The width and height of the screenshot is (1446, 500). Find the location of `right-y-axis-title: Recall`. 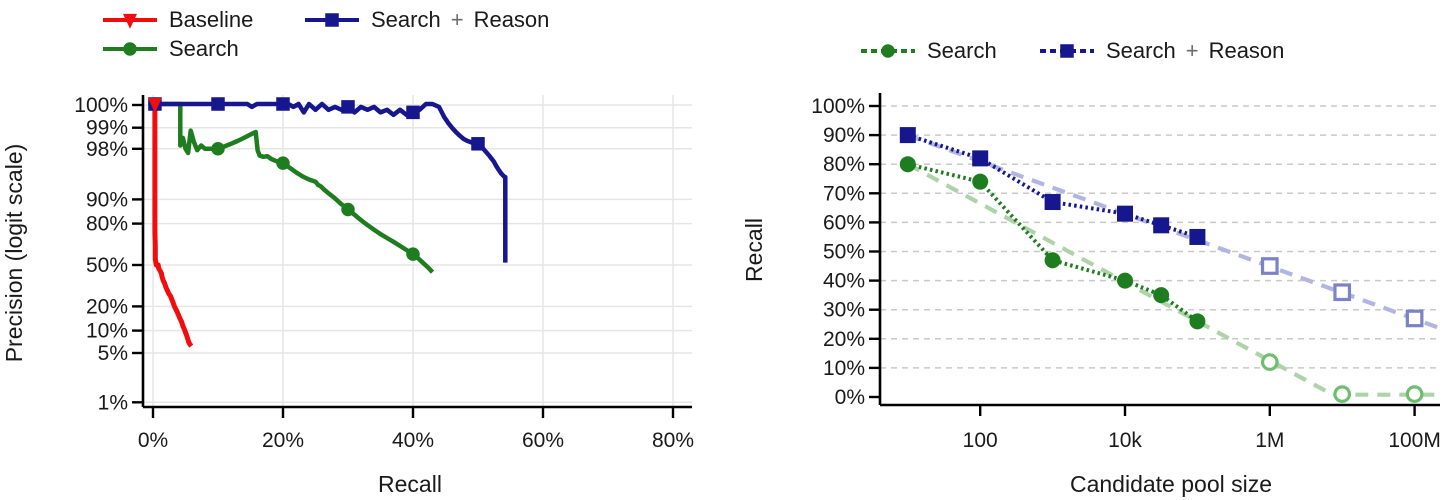

right-y-axis-title: Recall is located at coordinates (754, 250).